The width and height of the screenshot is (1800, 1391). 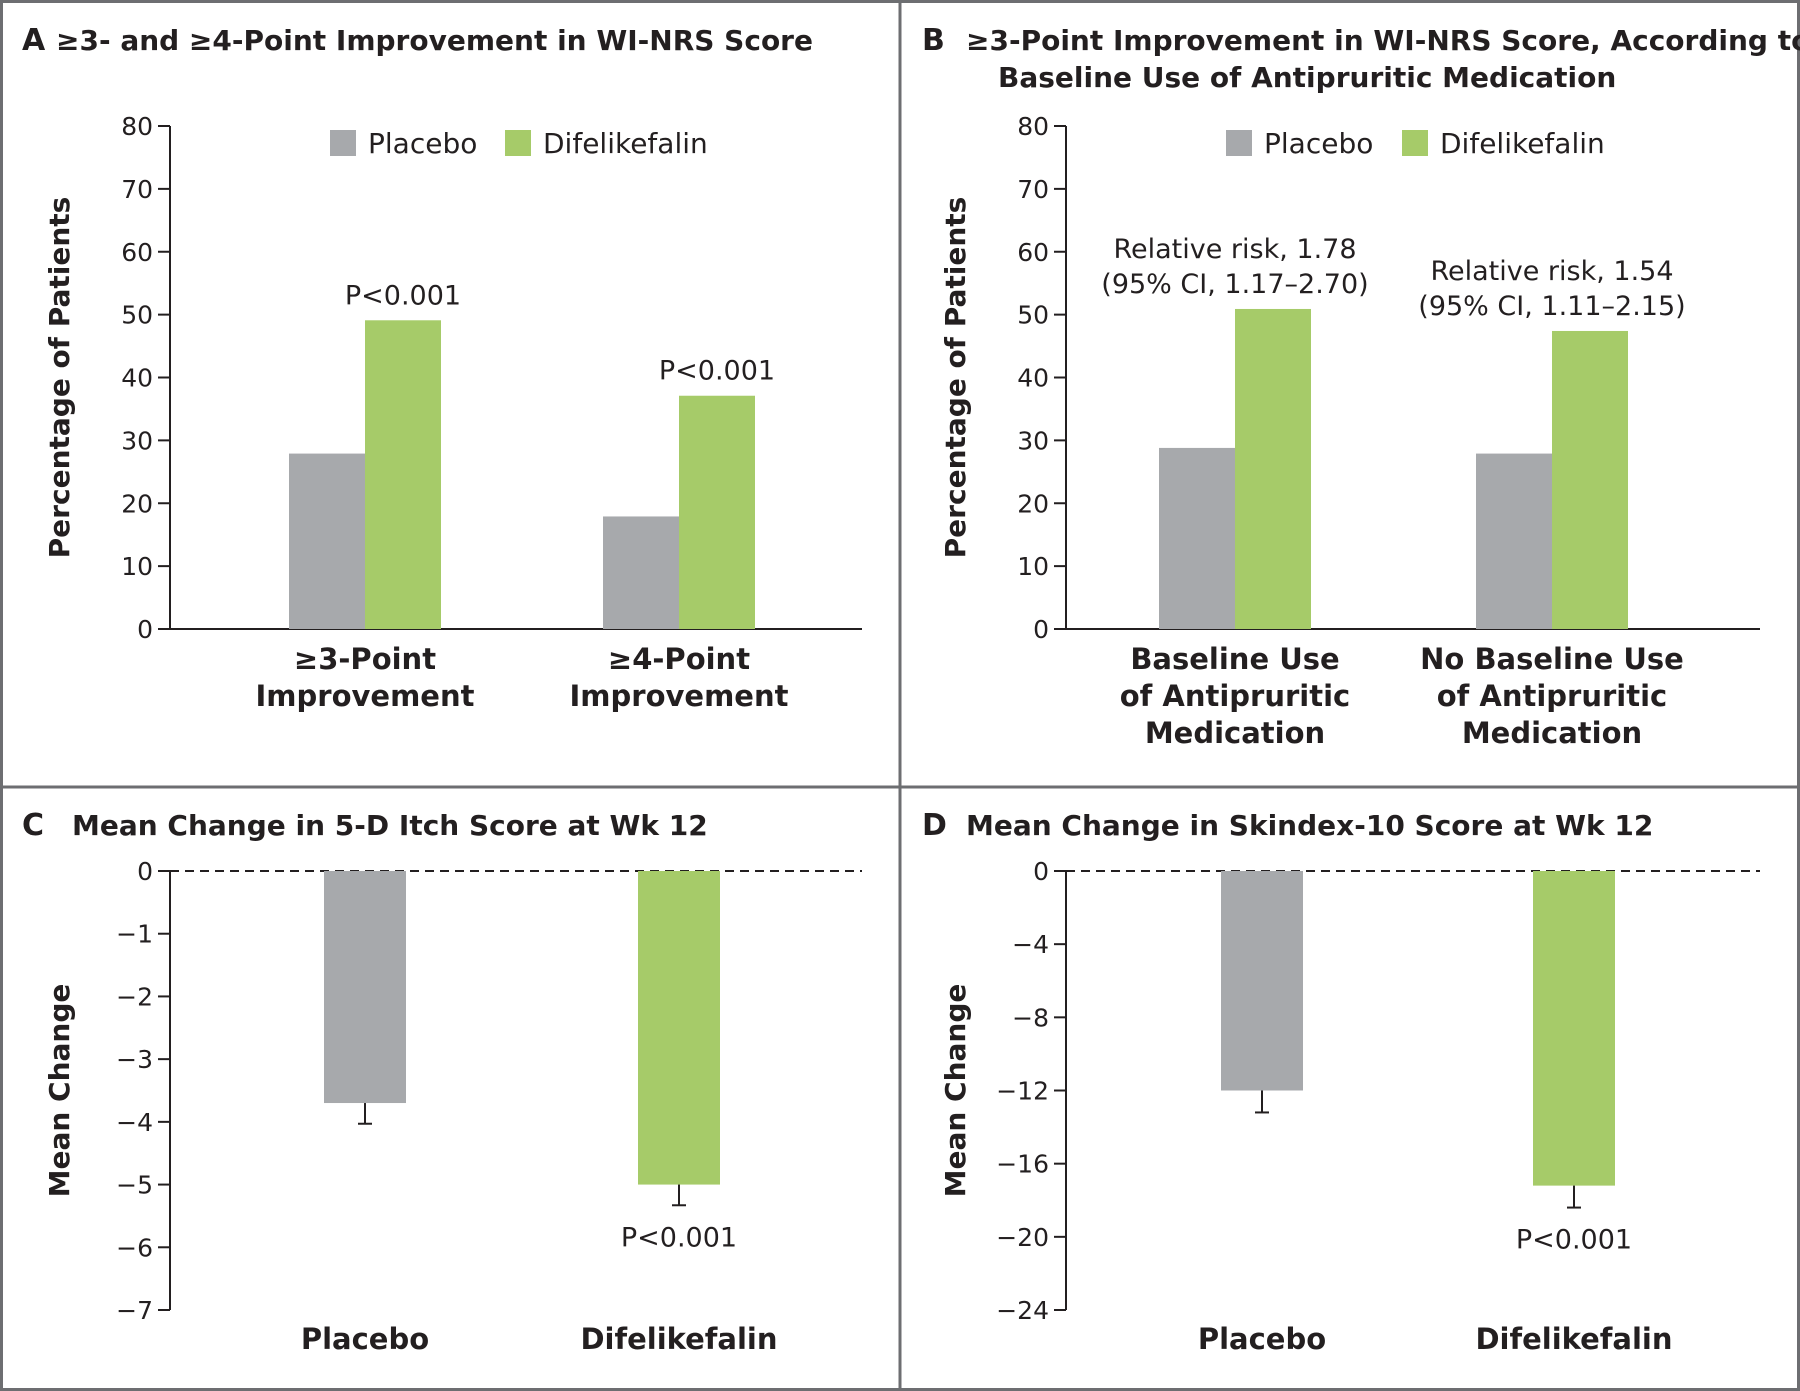 What do you see at coordinates (1022, 1164) in the screenshot?
I see `y-tick-label: −16` at bounding box center [1022, 1164].